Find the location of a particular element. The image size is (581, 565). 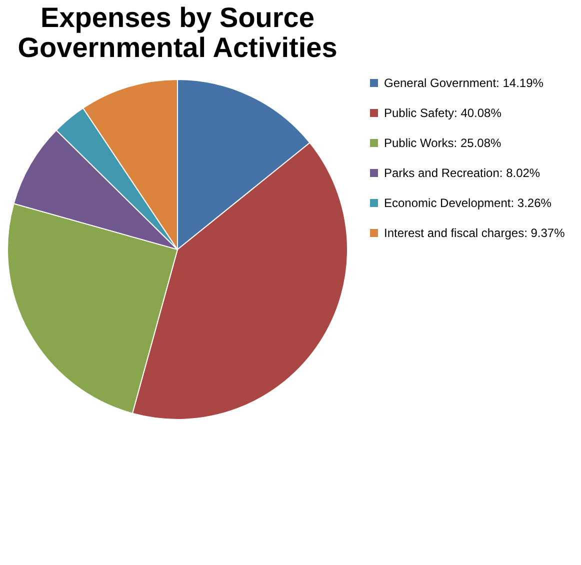

legend-label: Economic Development: 3.26% is located at coordinates (468, 203).